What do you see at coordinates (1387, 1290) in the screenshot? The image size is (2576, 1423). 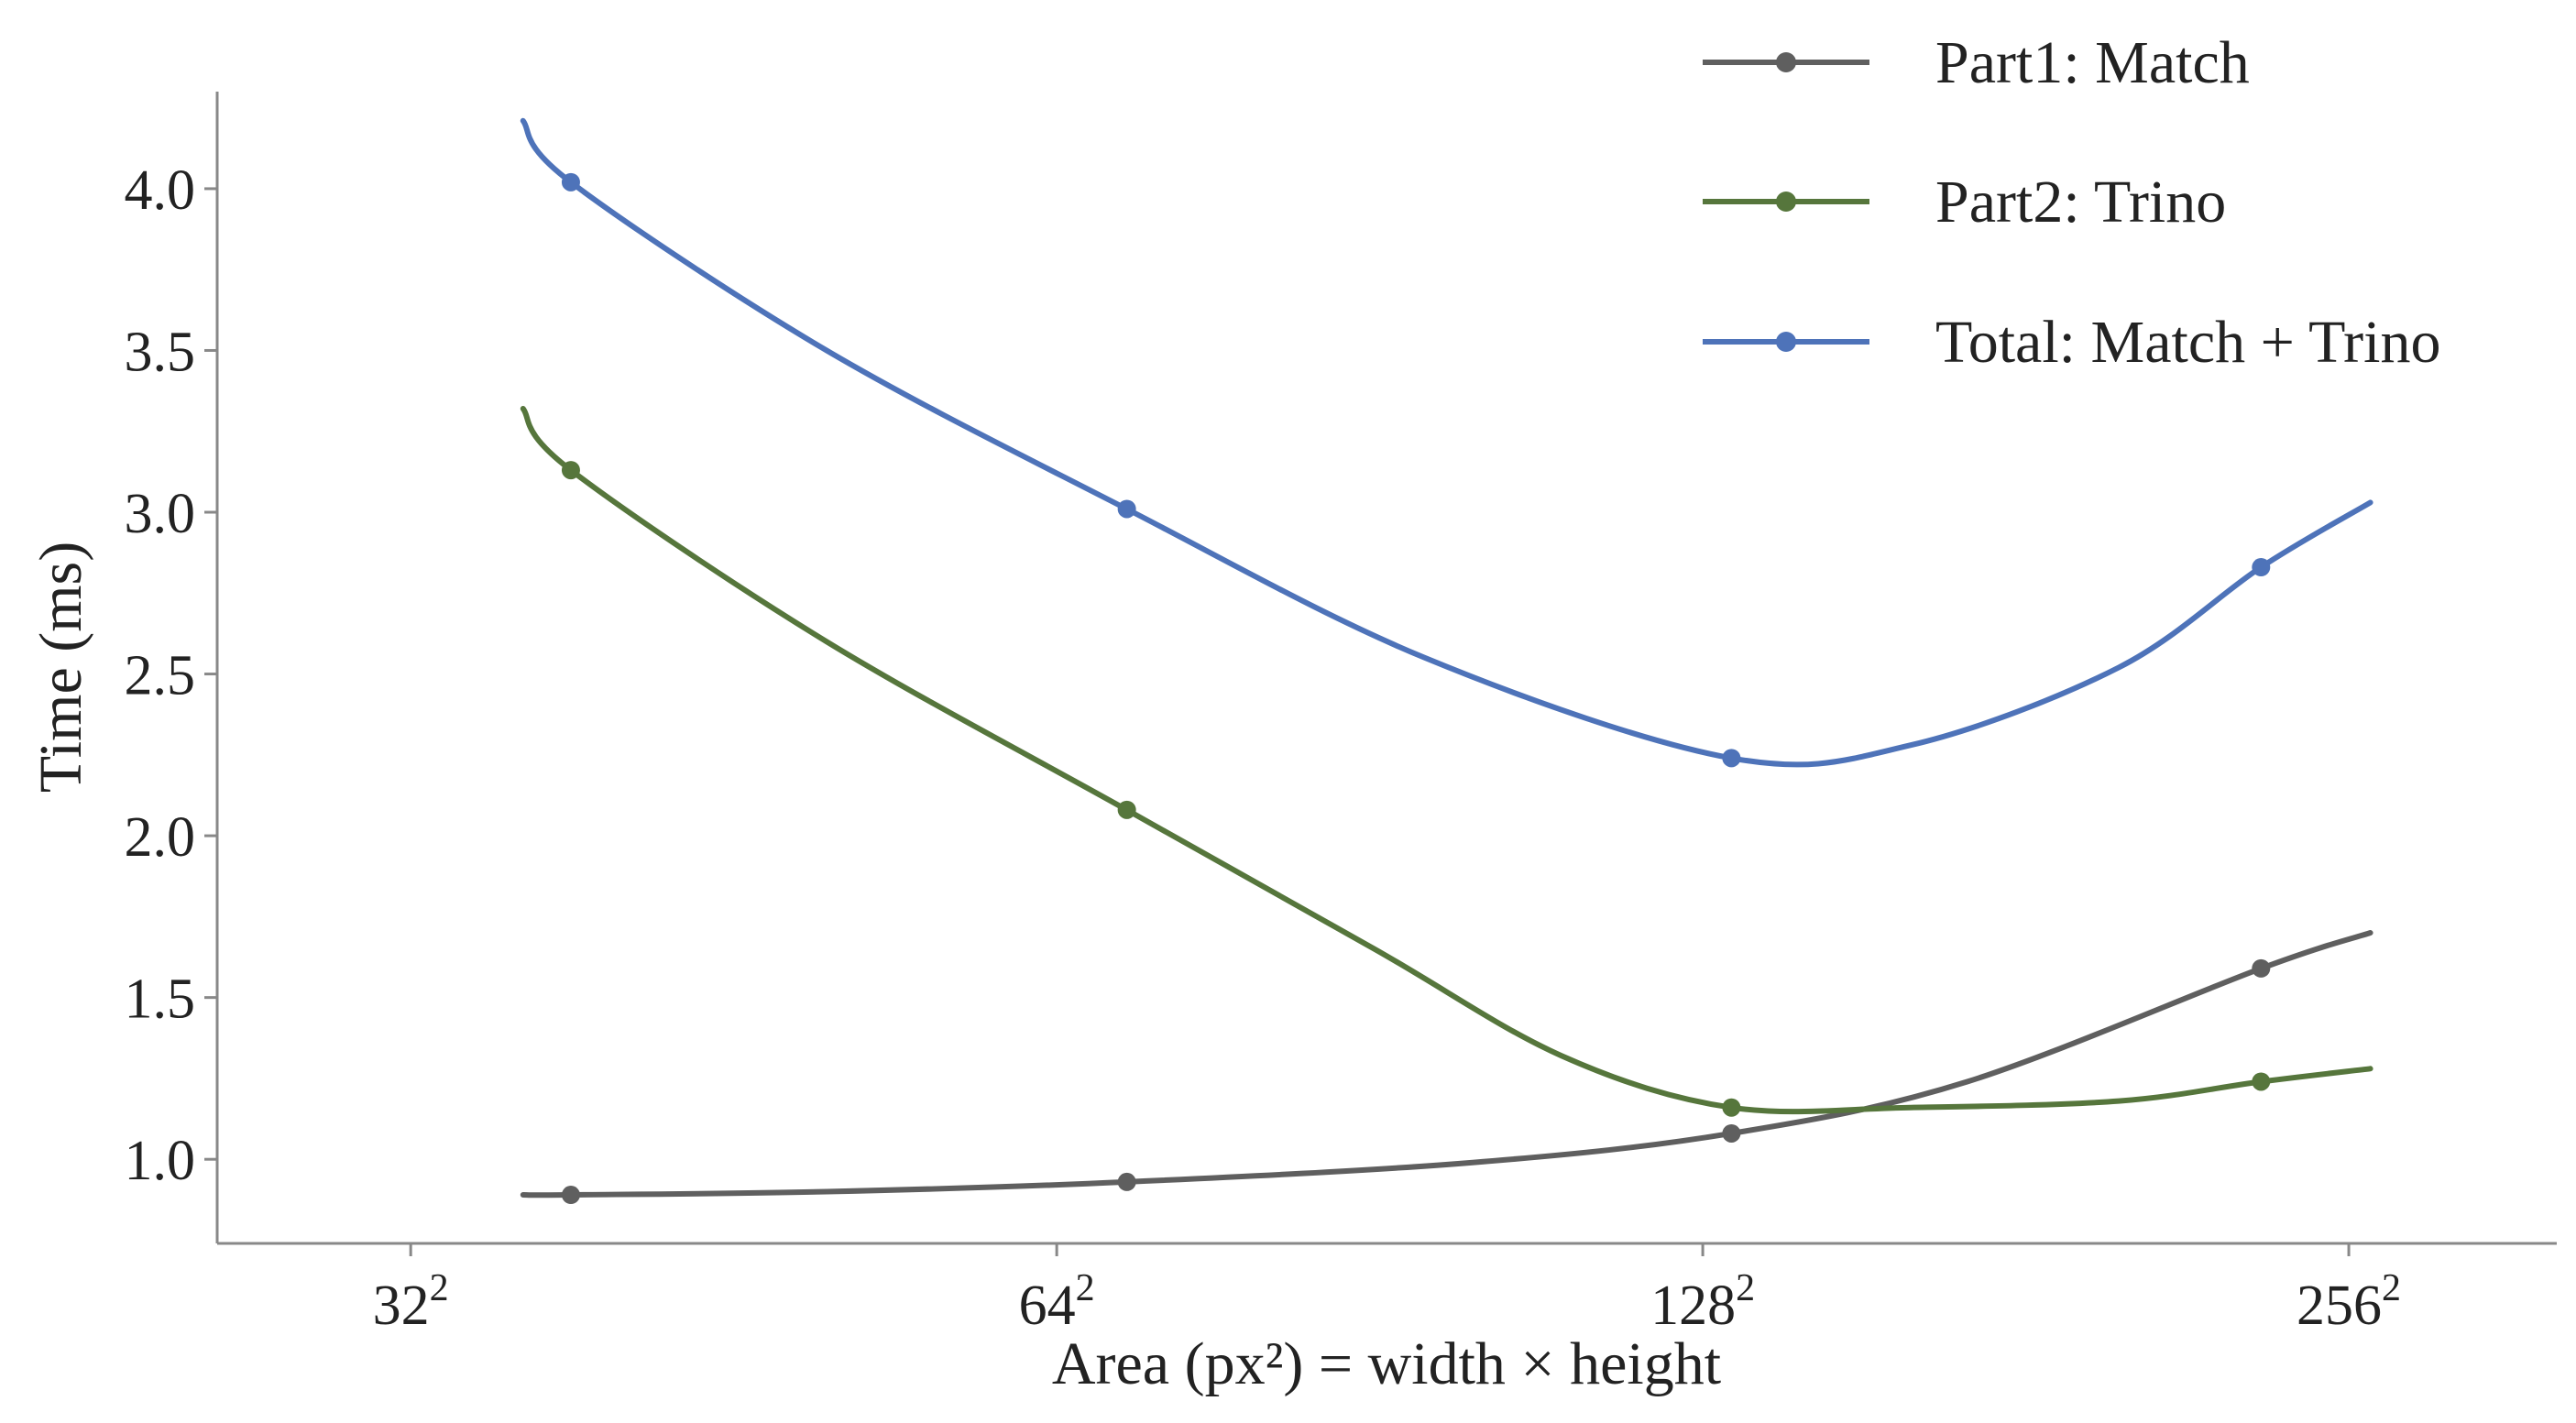 I see `x-ticks: 322 642 1282 2562` at bounding box center [1387, 1290].